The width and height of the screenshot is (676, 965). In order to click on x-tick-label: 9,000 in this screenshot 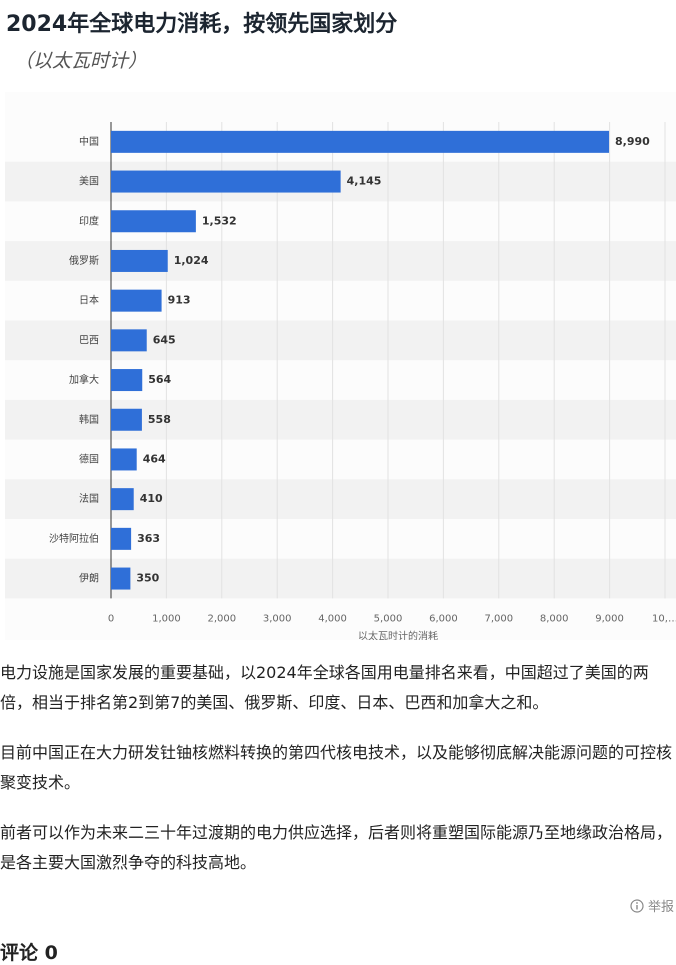, I will do `click(609, 618)`.